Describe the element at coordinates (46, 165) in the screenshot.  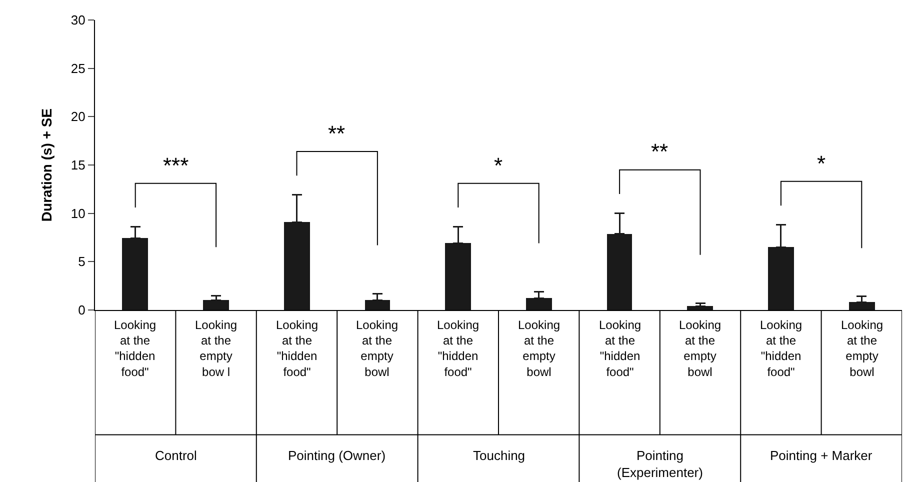
I see `y-axis-title: Duration (s) + SE` at that location.